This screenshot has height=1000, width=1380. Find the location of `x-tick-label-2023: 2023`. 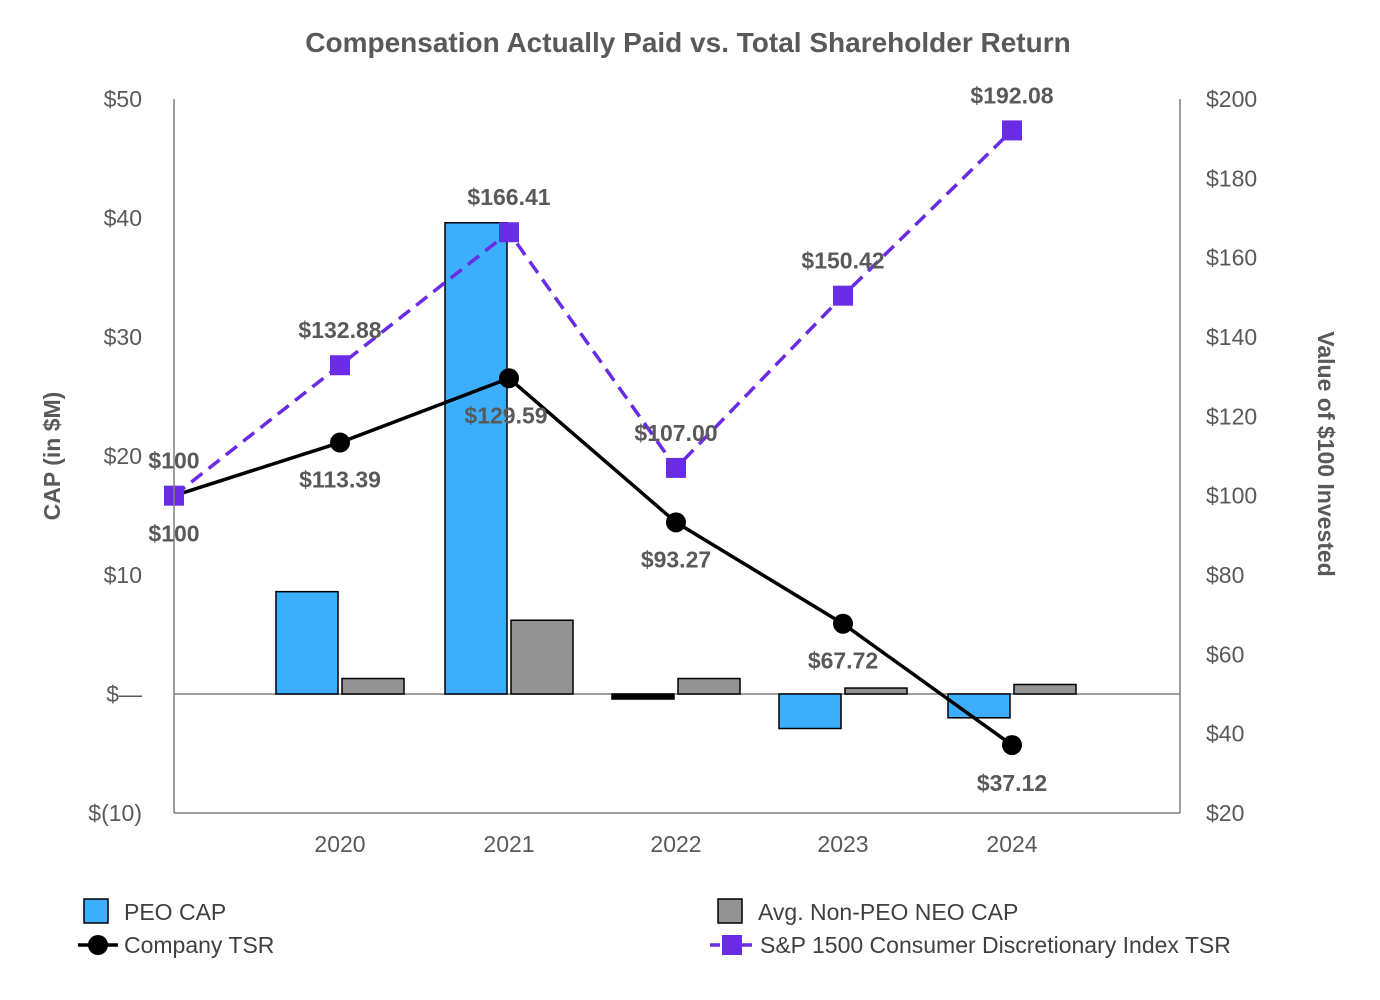

x-tick-label-2023: 2023 is located at coordinates (842, 844).